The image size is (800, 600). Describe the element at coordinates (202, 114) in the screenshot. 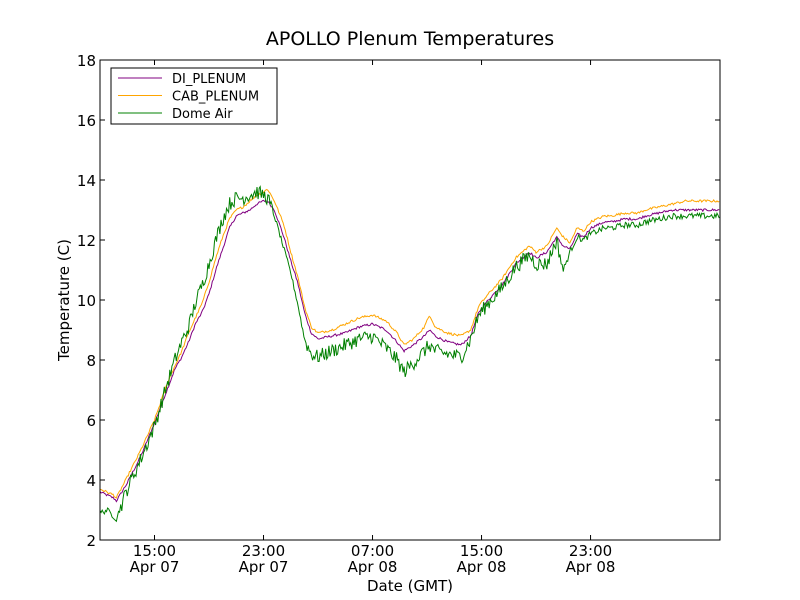

I see `legend-label: Dome Air` at that location.